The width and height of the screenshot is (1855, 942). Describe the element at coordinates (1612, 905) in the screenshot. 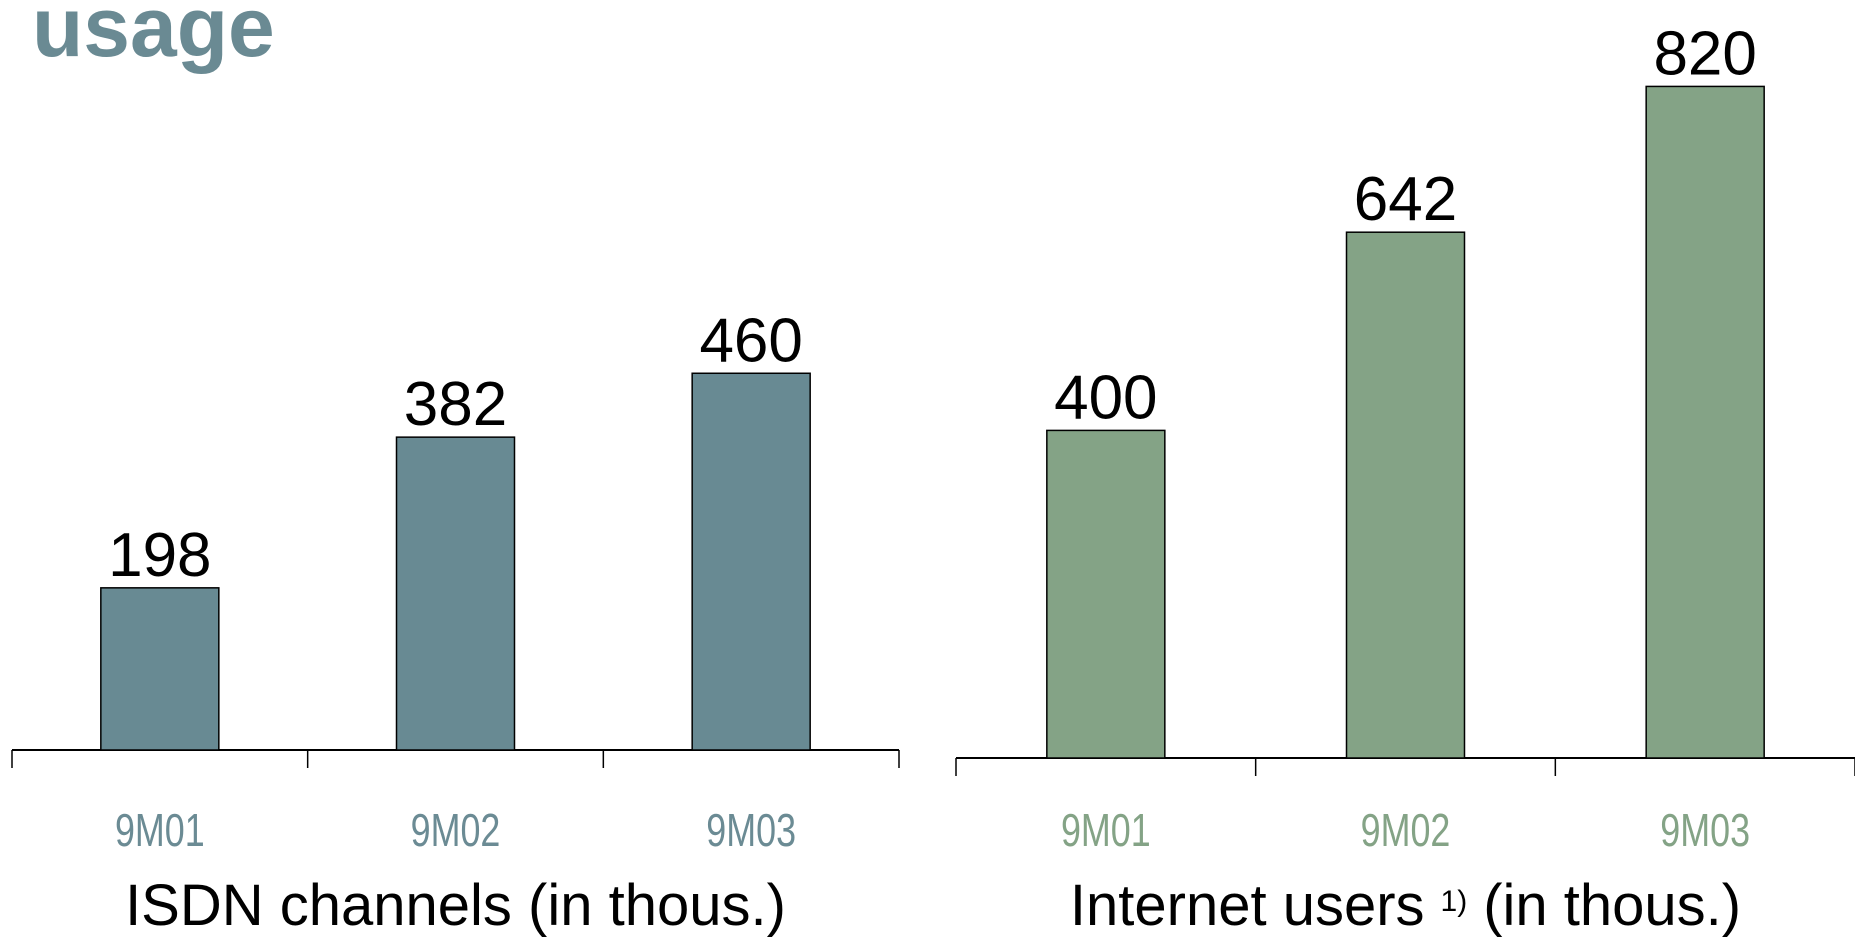

I see `chart-label-unit: (in thous.)` at that location.